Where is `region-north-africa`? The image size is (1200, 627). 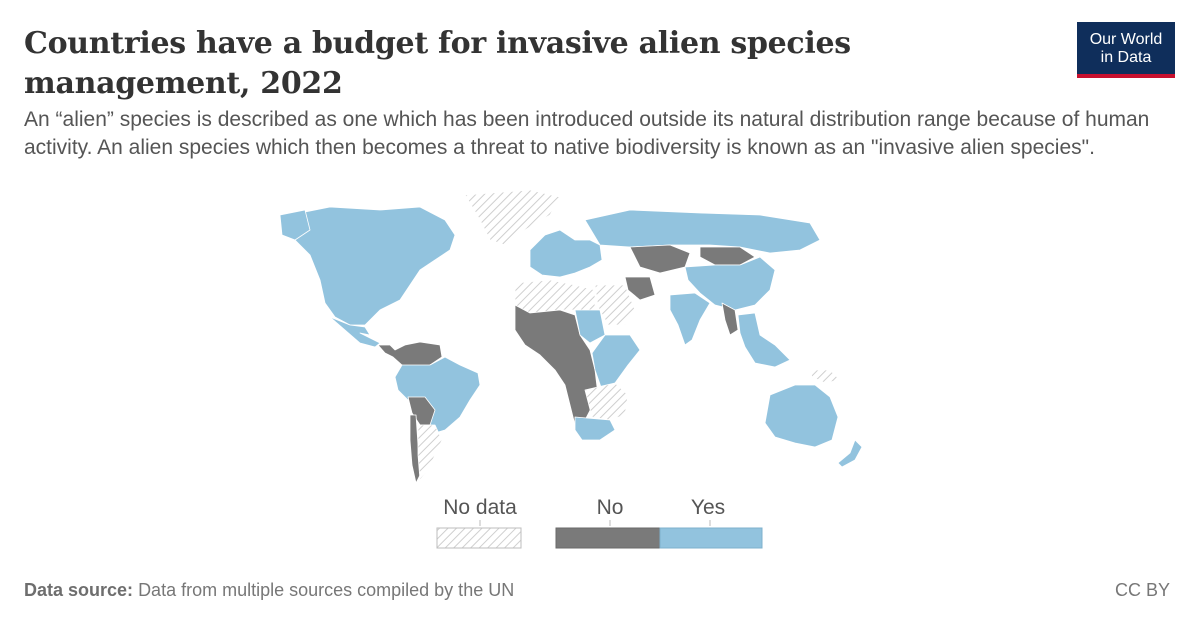 region-north-africa is located at coordinates (555, 296).